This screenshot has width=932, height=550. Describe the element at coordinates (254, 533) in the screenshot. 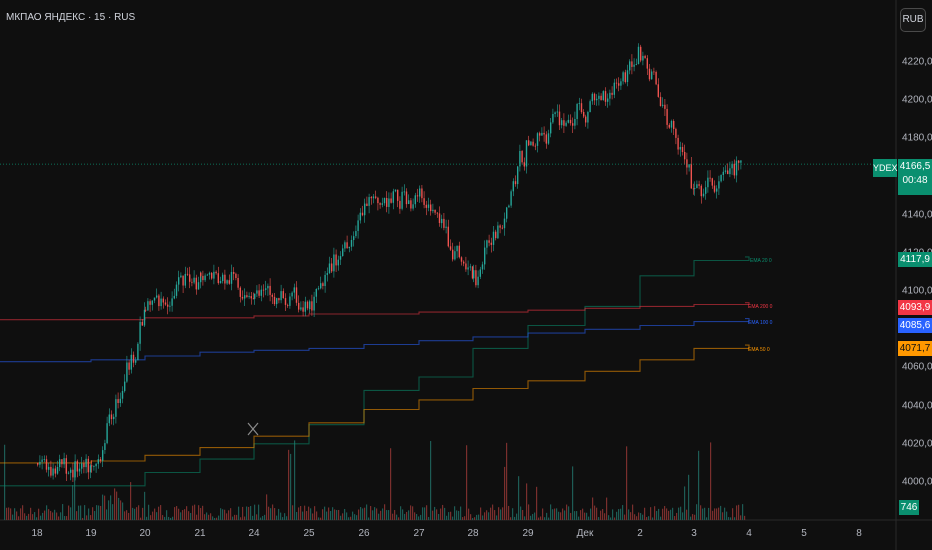

I see `time-tick-label: 24` at that location.